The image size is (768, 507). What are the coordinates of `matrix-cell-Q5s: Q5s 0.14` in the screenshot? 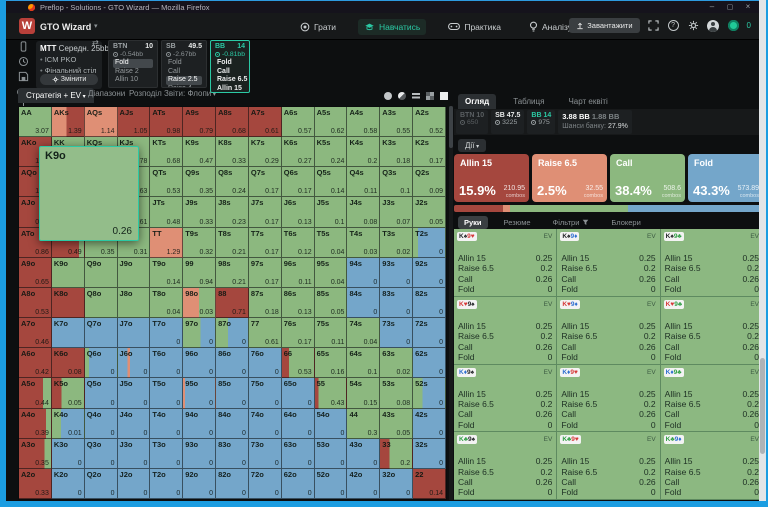 It's located at (331, 182).